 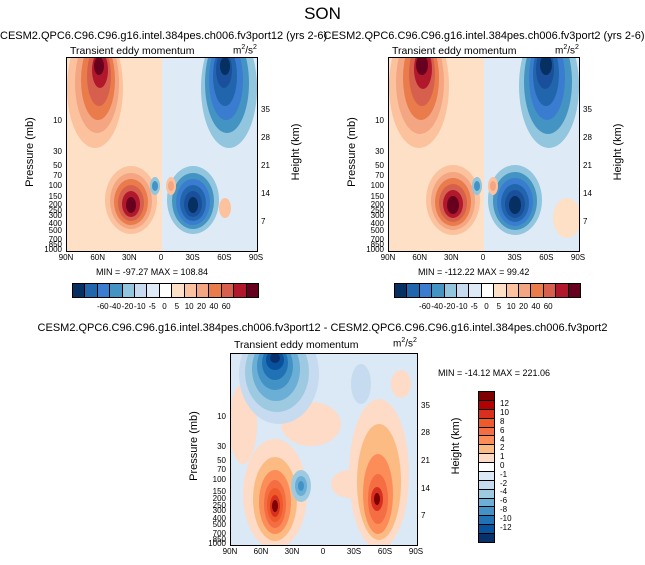 What do you see at coordinates (55, 196) in the screenshot?
I see `p1-pressure-tick-150: 150` at bounding box center [55, 196].